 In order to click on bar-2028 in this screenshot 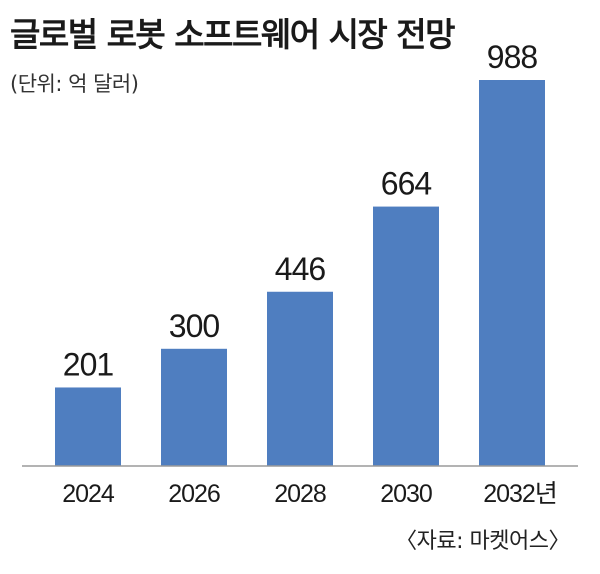, I will do `click(300, 378)`.